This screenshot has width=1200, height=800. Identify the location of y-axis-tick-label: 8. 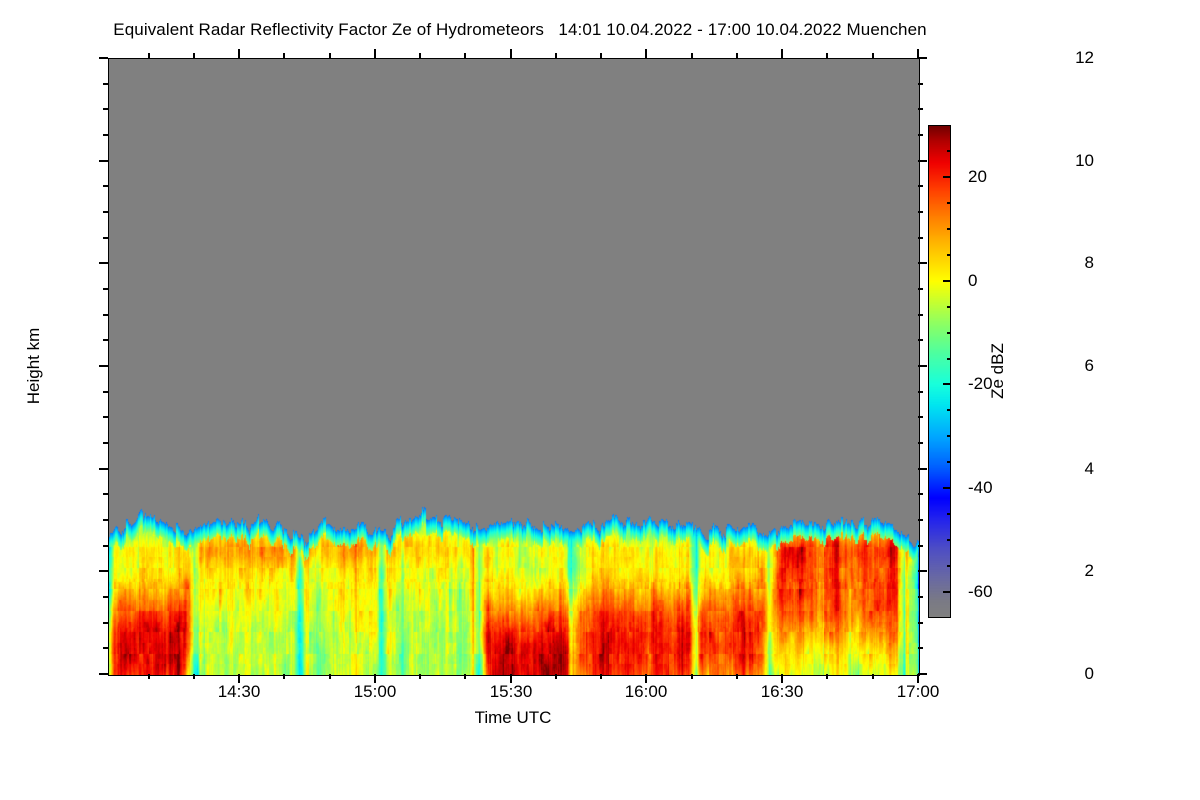
(1089, 262).